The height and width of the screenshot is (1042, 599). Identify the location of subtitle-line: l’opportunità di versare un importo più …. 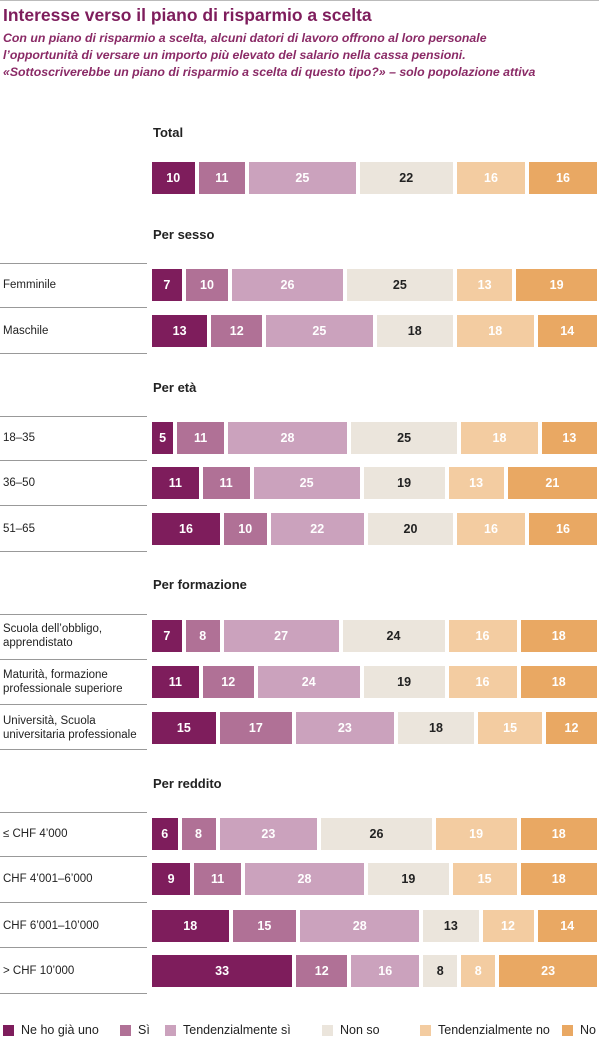
(234, 55).